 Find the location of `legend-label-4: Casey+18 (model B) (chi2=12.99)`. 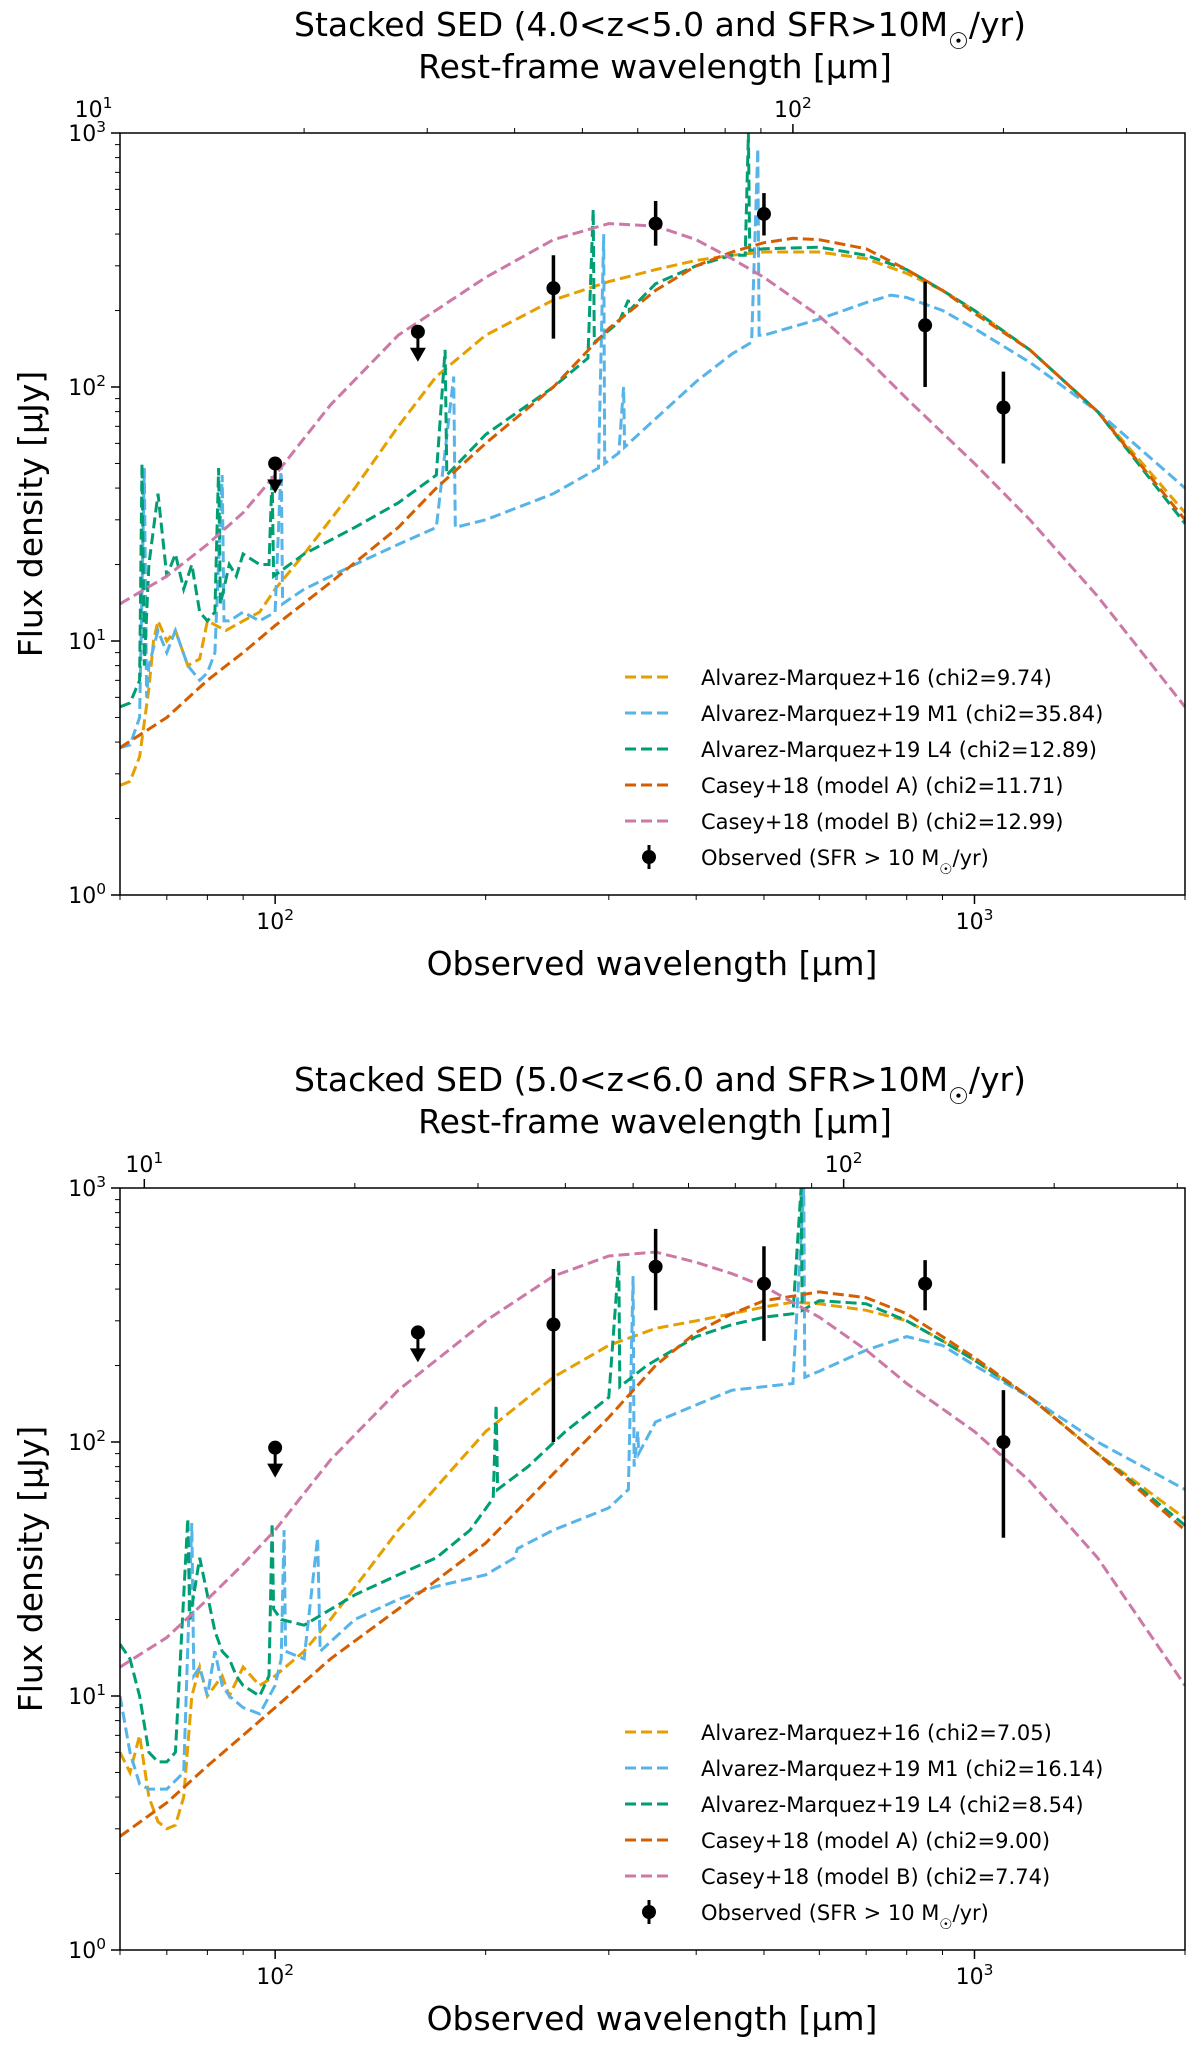

legend-label-4: Casey+18 (model B) (chi2=12.99) is located at coordinates (882, 822).